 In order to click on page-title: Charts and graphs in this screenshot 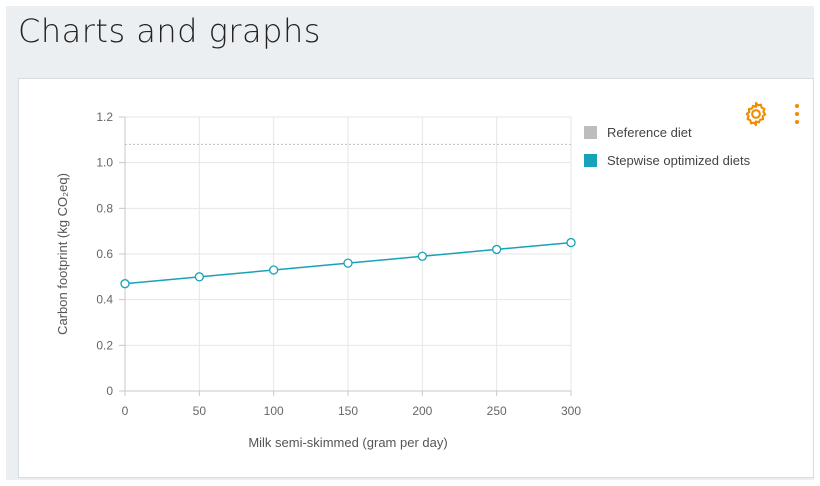, I will do `click(169, 31)`.